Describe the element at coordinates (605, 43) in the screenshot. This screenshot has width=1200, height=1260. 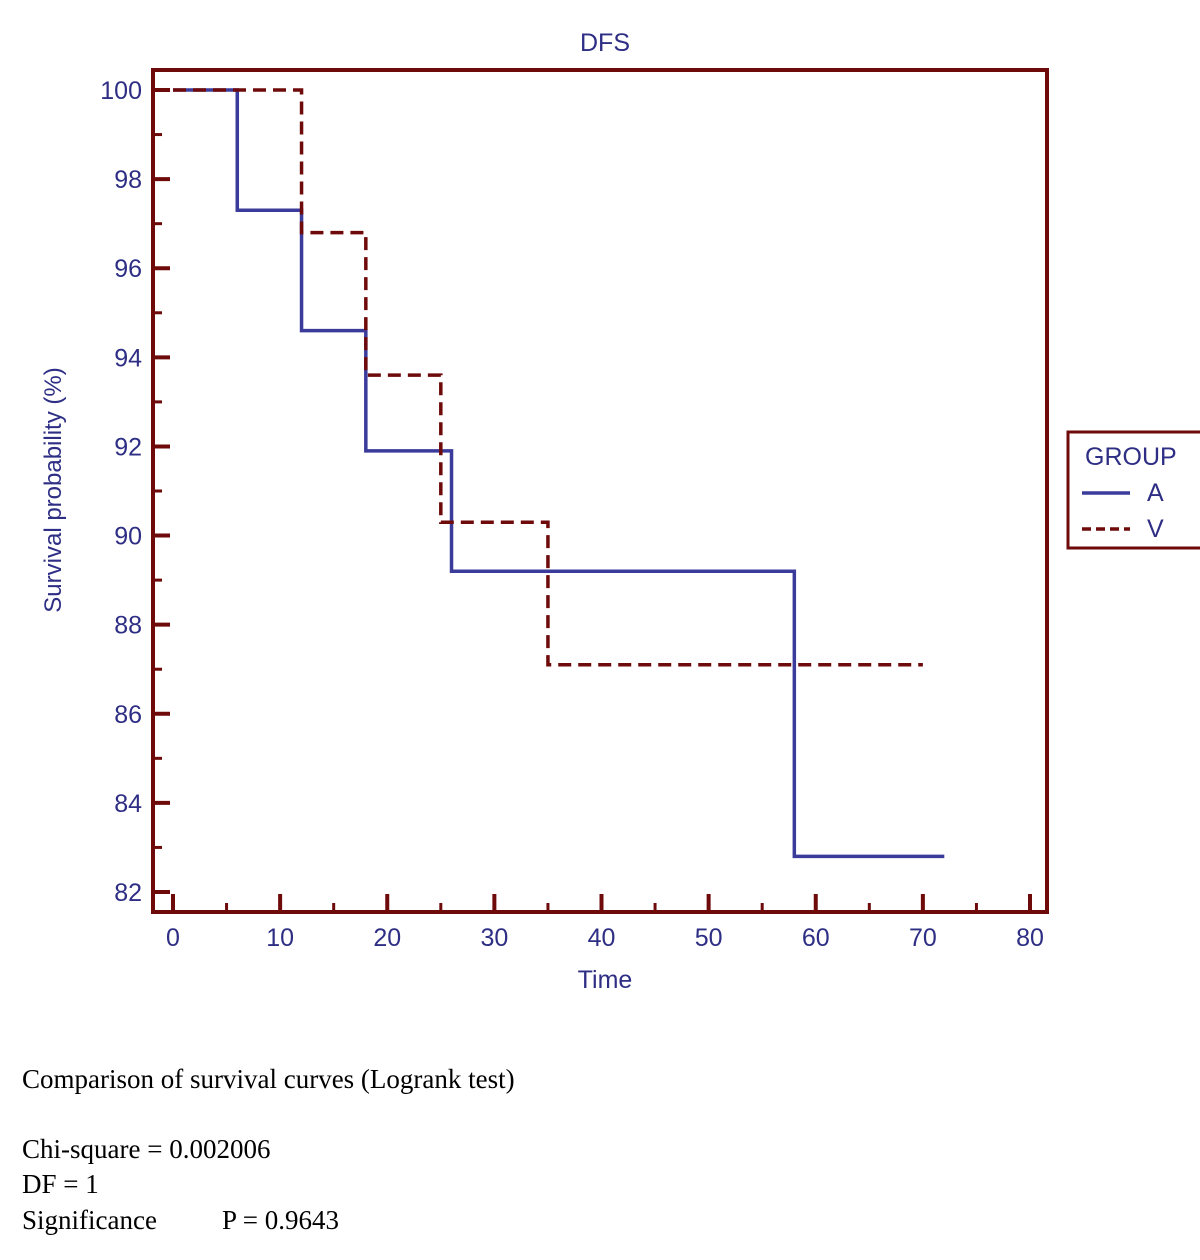
I see `chart-title: DFS` at that location.